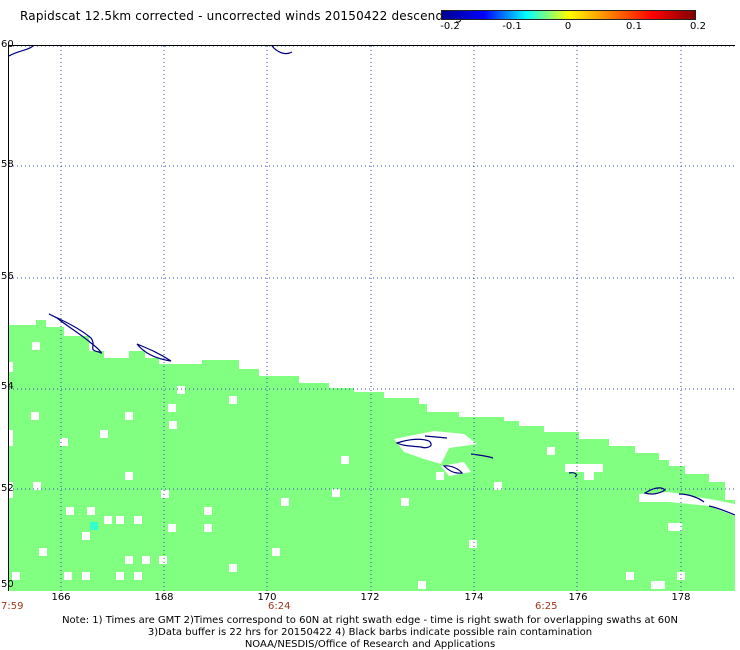 The image size is (740, 650). Describe the element at coordinates (681, 597) in the screenshot. I see `longitude-label: 178` at that location.